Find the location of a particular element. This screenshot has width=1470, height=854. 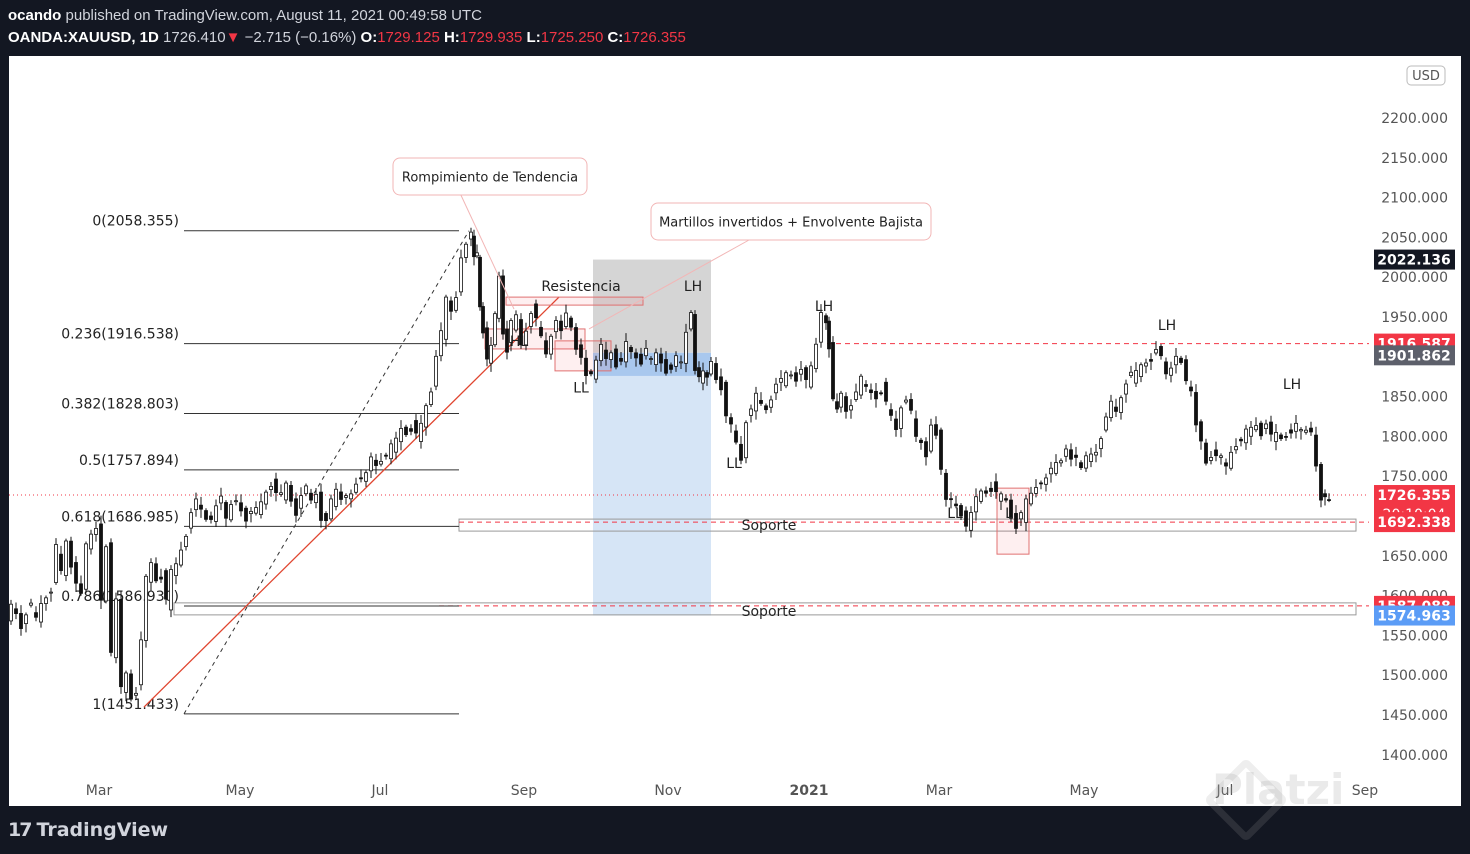

y-tick-label: 1500.000 is located at coordinates (1414, 676).